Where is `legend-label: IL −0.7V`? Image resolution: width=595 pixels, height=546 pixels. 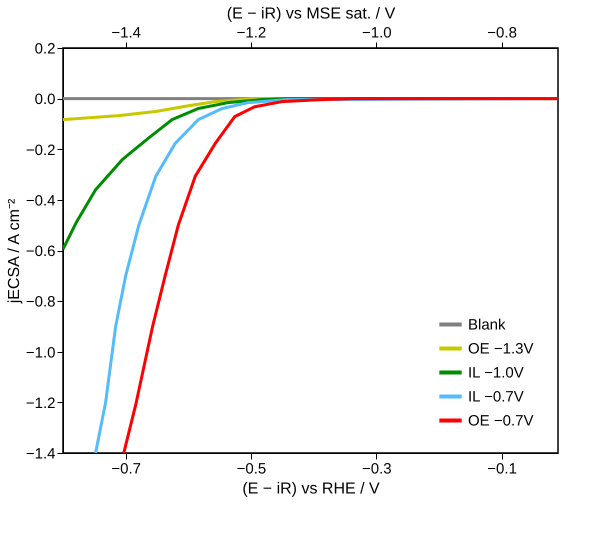
legend-label: IL −0.7V is located at coordinates (496, 397).